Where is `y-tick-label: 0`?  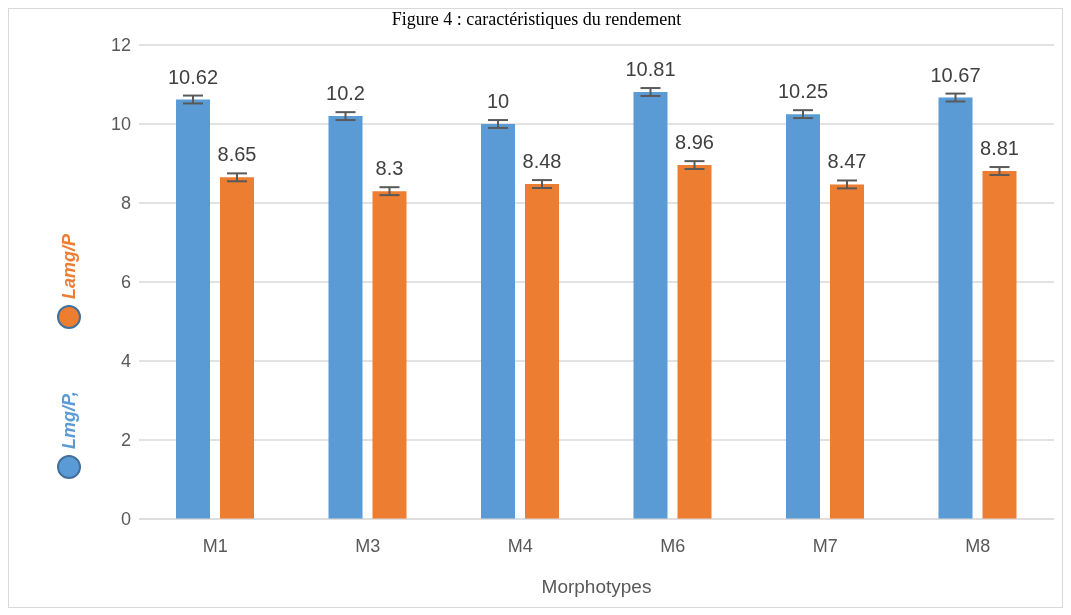 y-tick-label: 0 is located at coordinates (125, 519).